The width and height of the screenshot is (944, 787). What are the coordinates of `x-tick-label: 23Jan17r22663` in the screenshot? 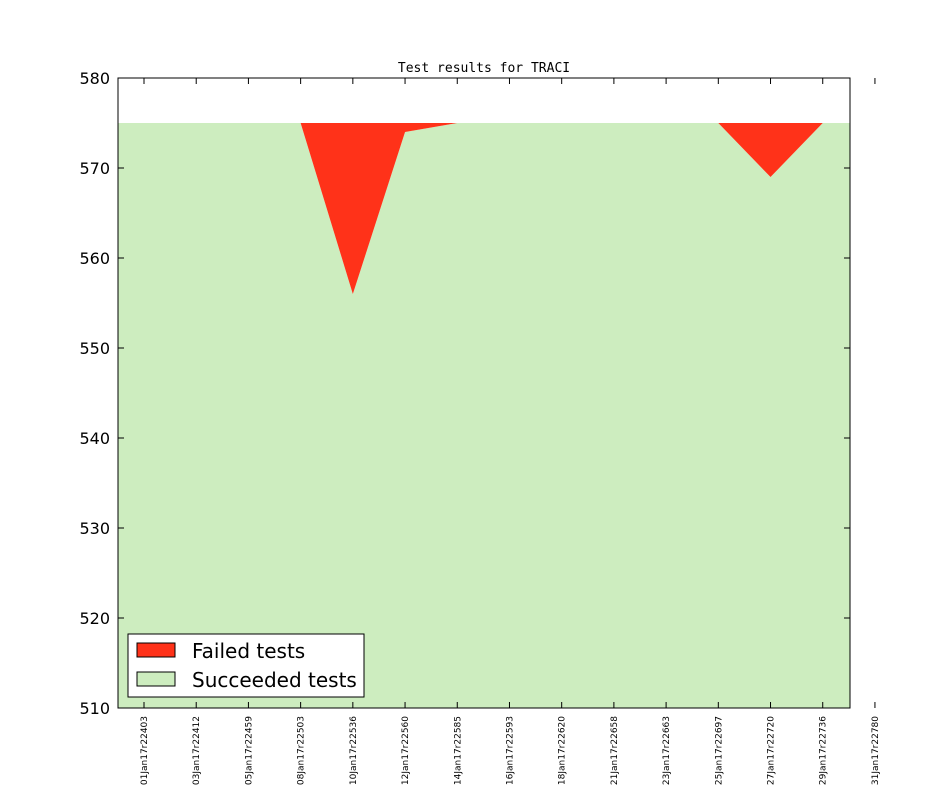 It's located at (667, 750).